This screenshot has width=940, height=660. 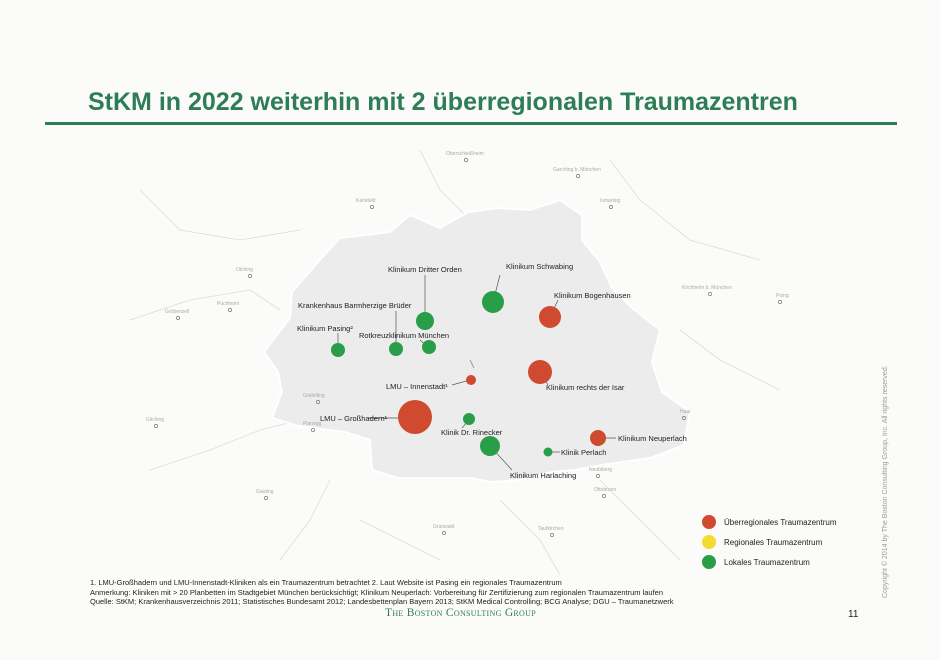 I want to click on marker-klinikum-rechts-der-isar, so click(x=540, y=372).